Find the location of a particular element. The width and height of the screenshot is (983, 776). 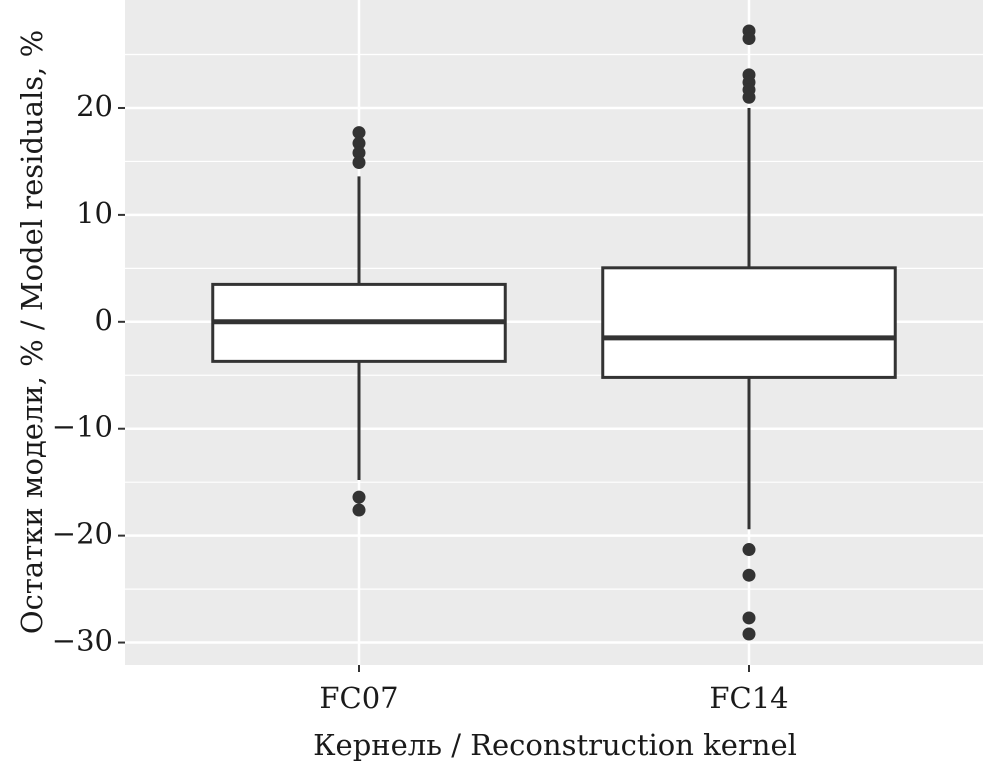

y-axis-title: Остатки модели, % / Model residuals, % is located at coordinates (32, 332).